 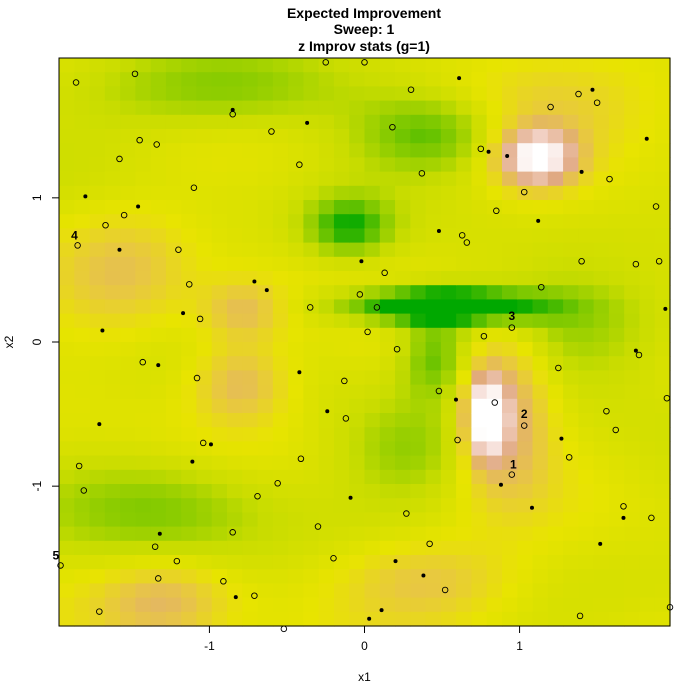 What do you see at coordinates (513, 465) in the screenshot?
I see `point-label-1: 1` at bounding box center [513, 465].